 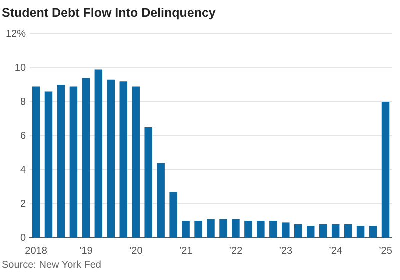 What do you see at coordinates (23, 238) in the screenshot?
I see `y-tick-label: 0` at bounding box center [23, 238].